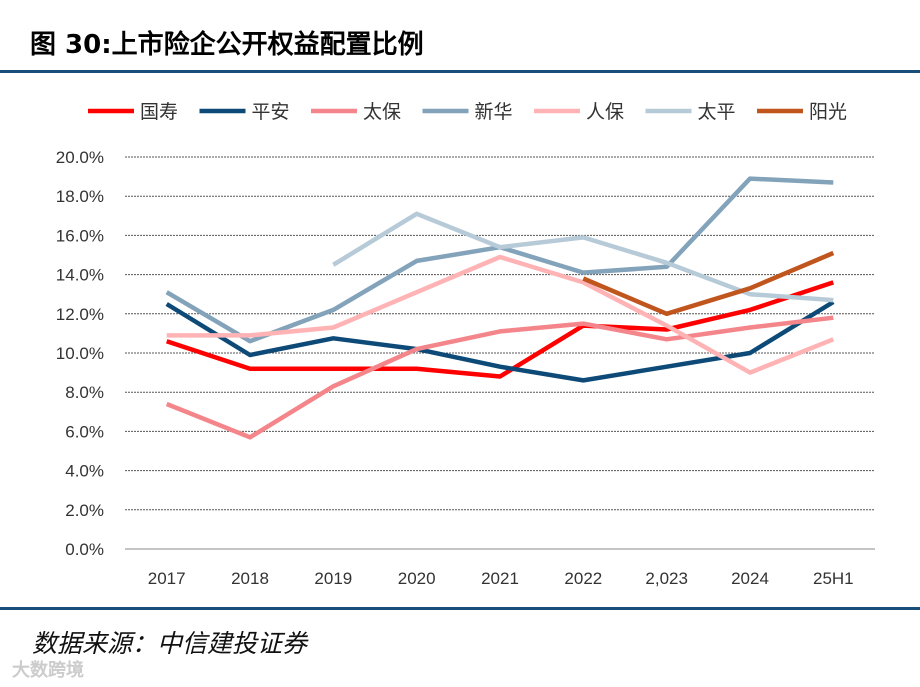  Describe the element at coordinates (500, 578) in the screenshot. I see `x-tick-label: 2021` at that location.